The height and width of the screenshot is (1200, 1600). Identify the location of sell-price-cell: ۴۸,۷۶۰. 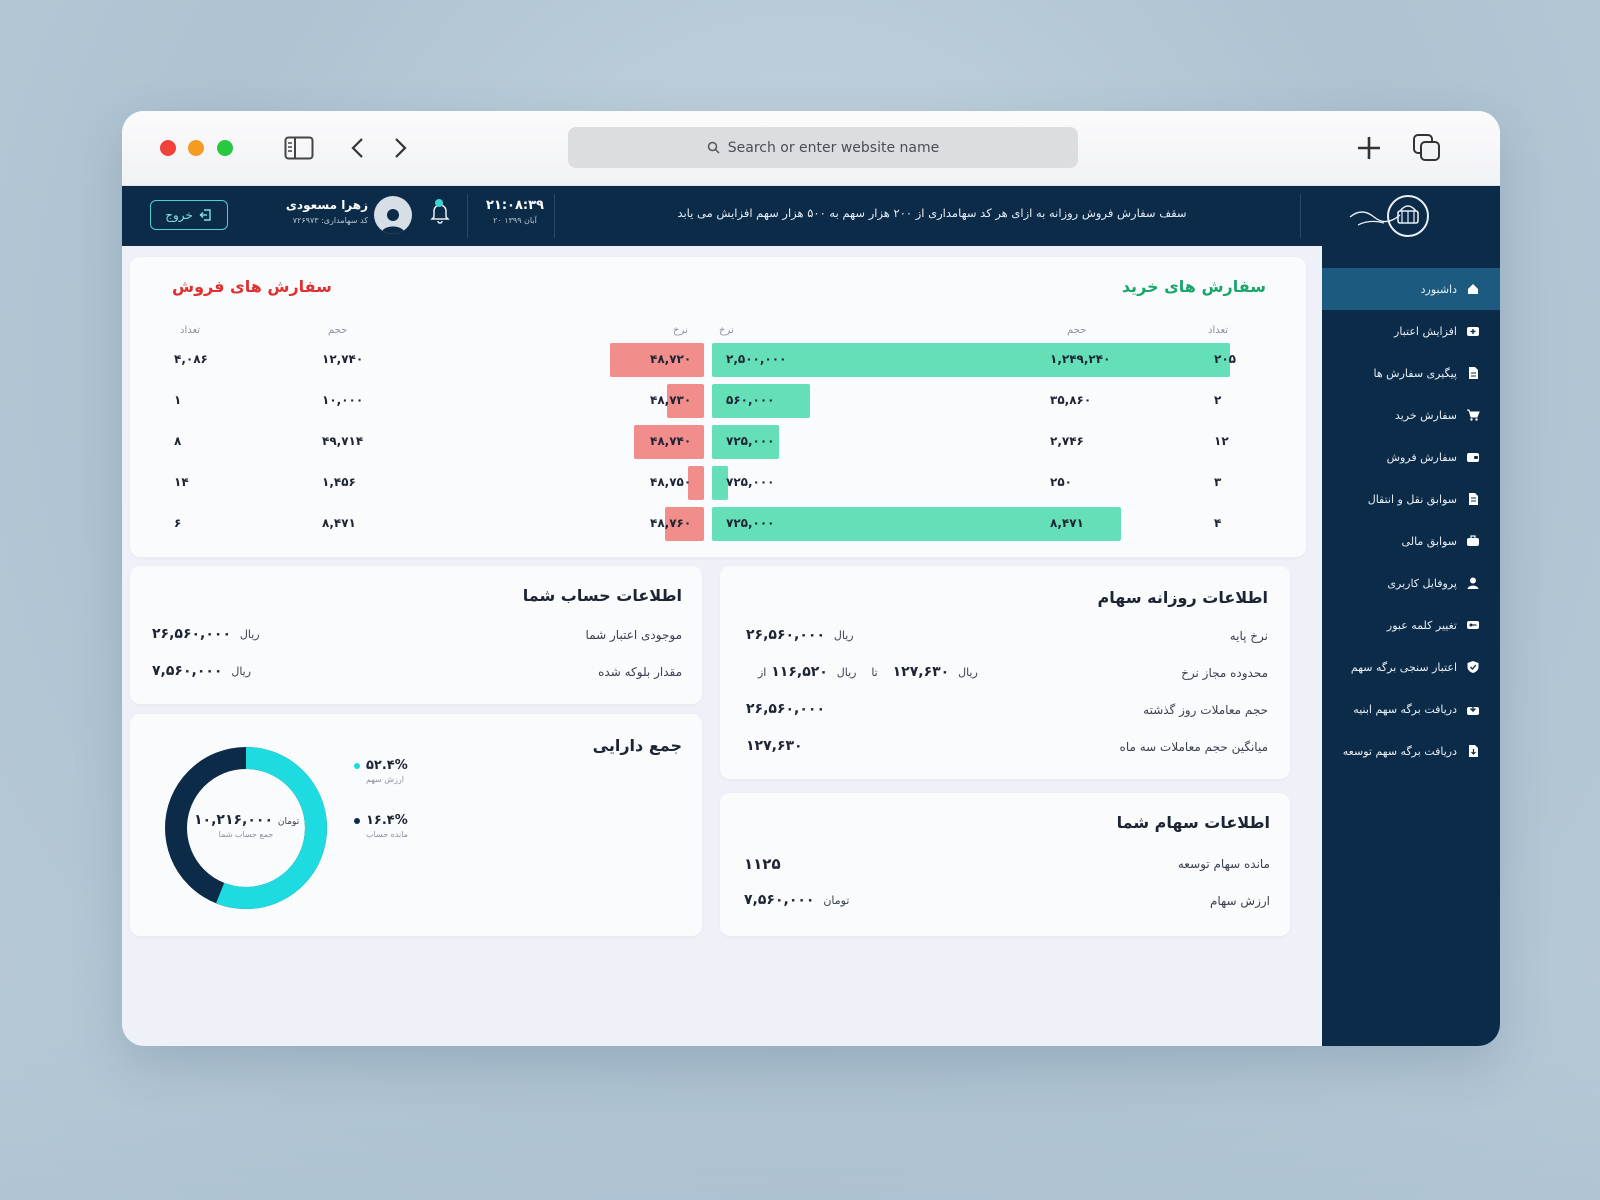
(671, 523).